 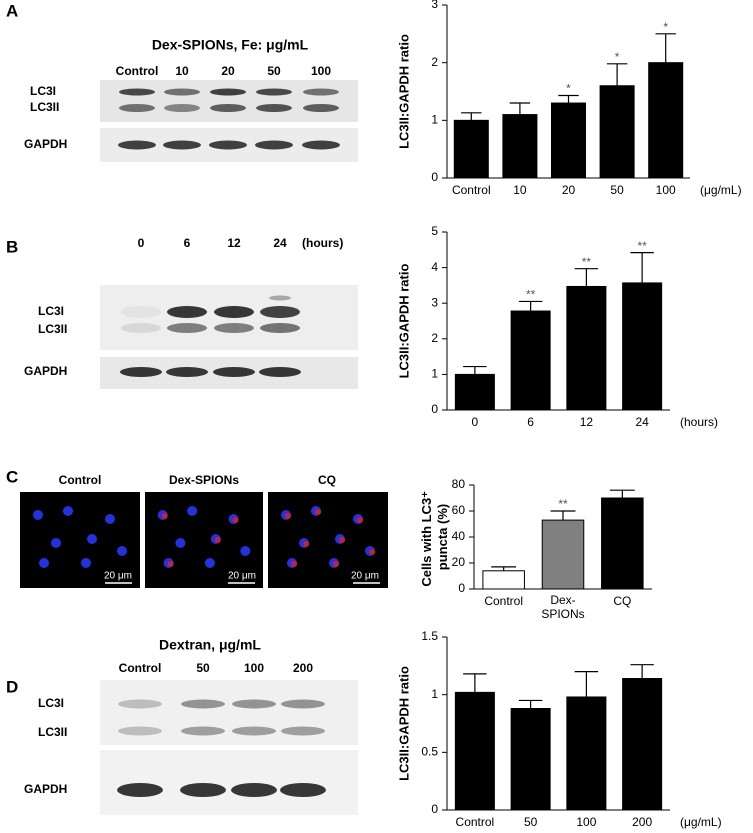 What do you see at coordinates (303, 668) in the screenshot?
I see `lane-label: 200` at bounding box center [303, 668].